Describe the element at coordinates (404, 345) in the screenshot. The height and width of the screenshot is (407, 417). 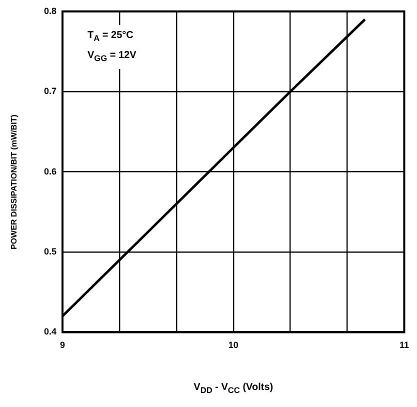
I see `x-tick-label: 11` at that location.